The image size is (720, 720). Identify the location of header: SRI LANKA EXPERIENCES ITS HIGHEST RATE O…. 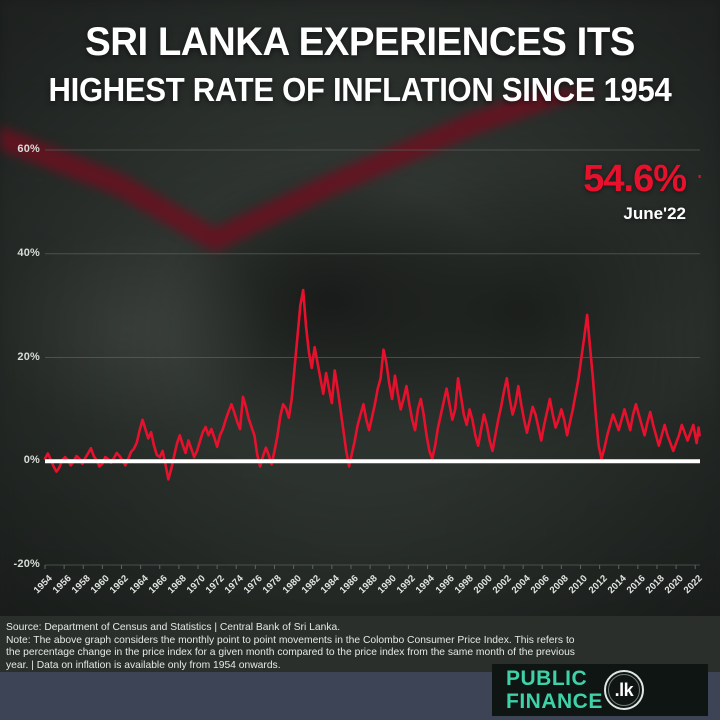
(360, 53).